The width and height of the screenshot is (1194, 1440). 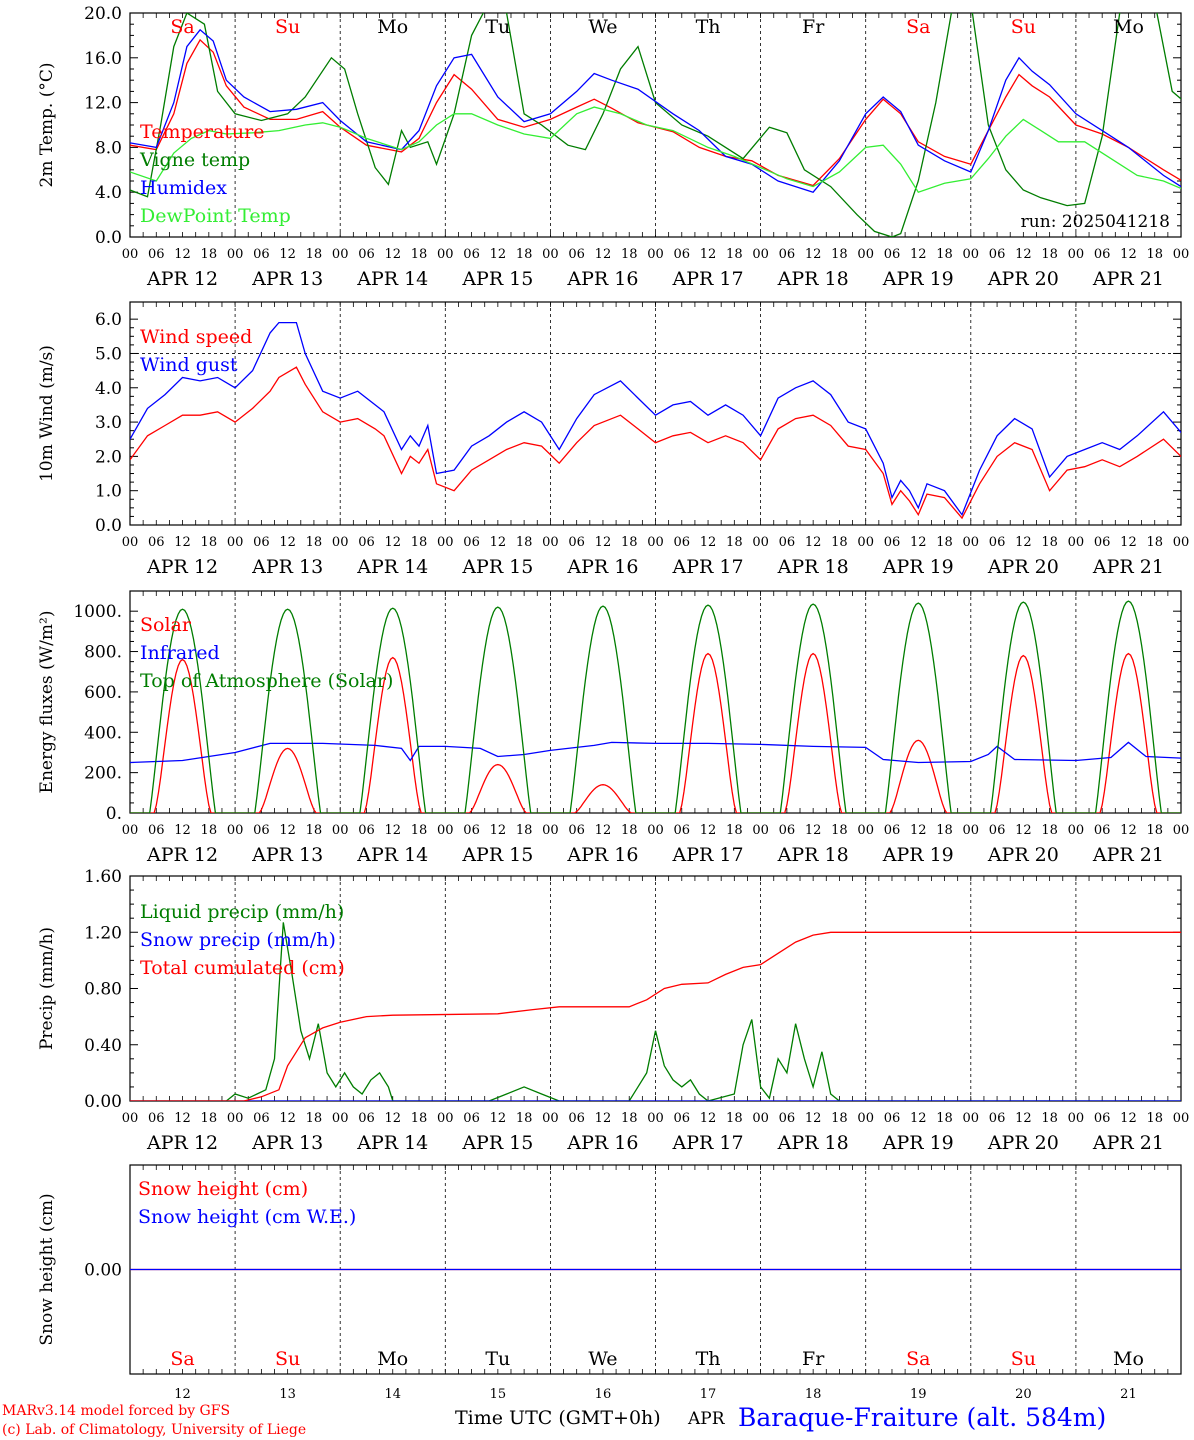 I want to click on series-line-dewpoint-temp, so click(x=655, y=149).